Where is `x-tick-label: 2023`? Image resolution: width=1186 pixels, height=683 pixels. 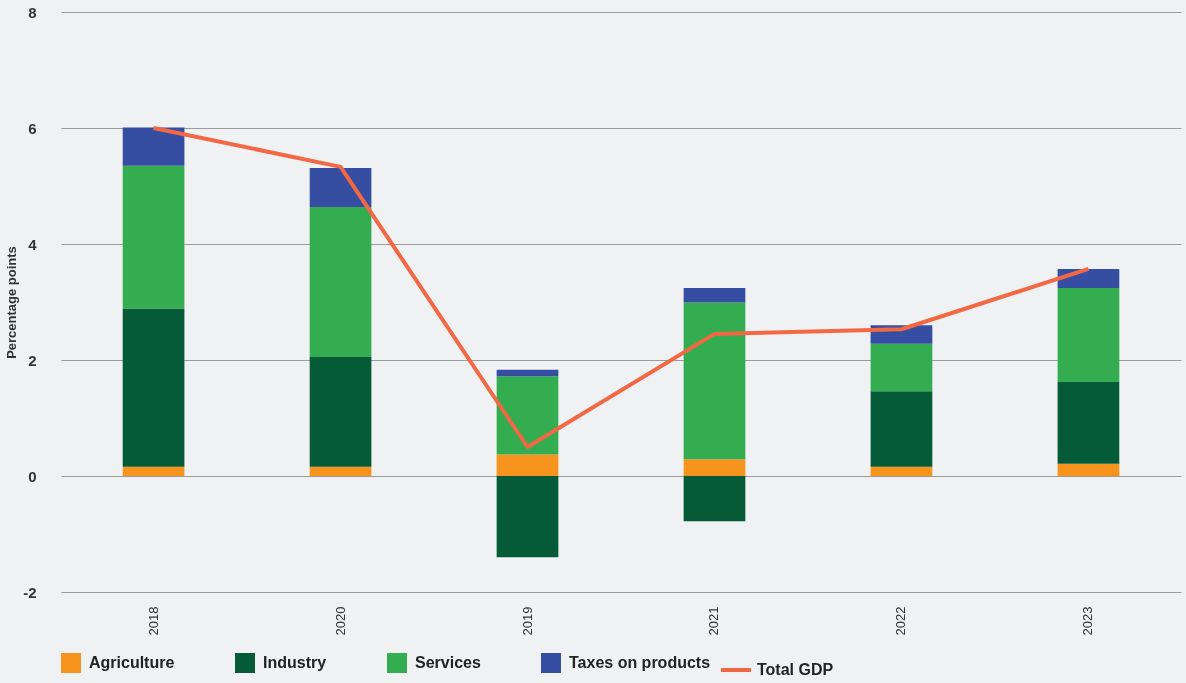 x-tick-label: 2023 is located at coordinates (1088, 621).